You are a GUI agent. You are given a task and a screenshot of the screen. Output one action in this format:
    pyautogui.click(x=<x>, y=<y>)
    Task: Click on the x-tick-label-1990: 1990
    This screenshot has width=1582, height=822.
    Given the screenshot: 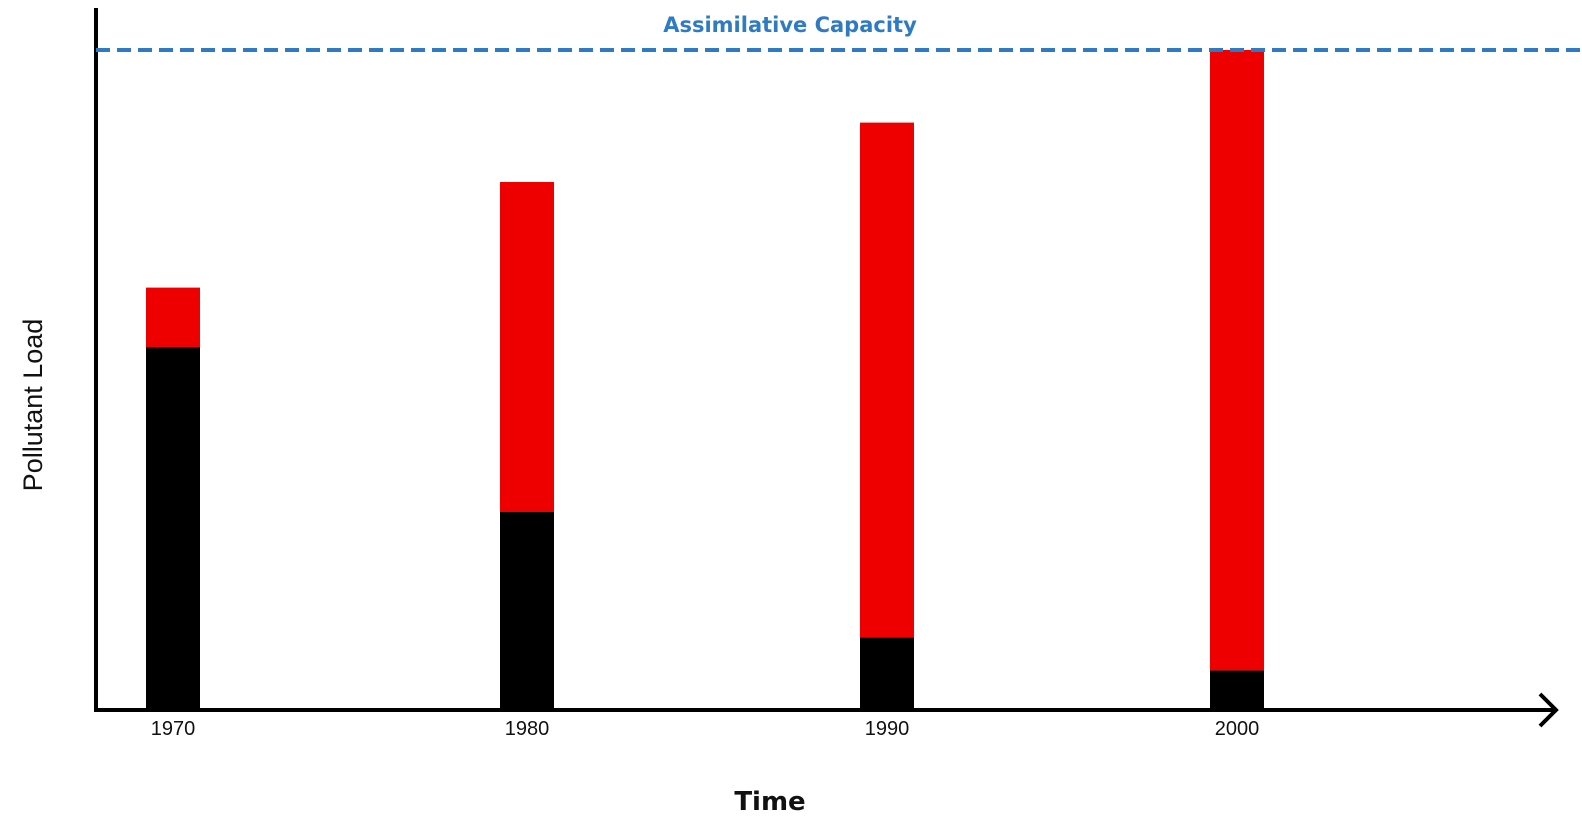 What is the action you would take?
    pyautogui.click(x=887, y=729)
    